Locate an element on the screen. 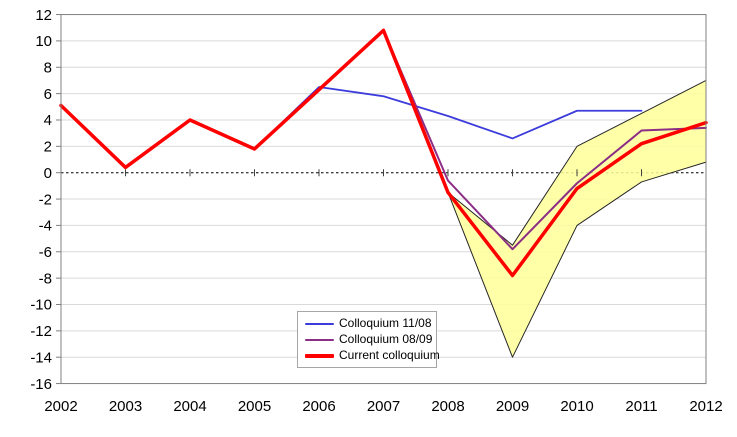  y-tick-label: 8 is located at coordinates (48, 67).